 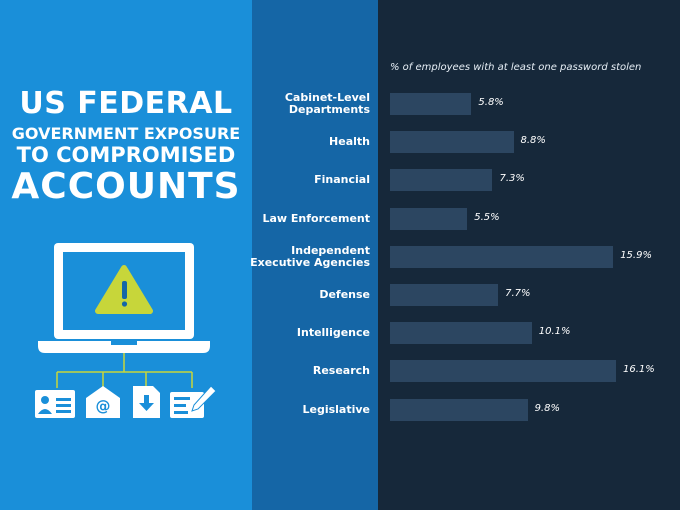 What do you see at coordinates (554, 332) in the screenshot?
I see `value-label: 10.1%` at bounding box center [554, 332].